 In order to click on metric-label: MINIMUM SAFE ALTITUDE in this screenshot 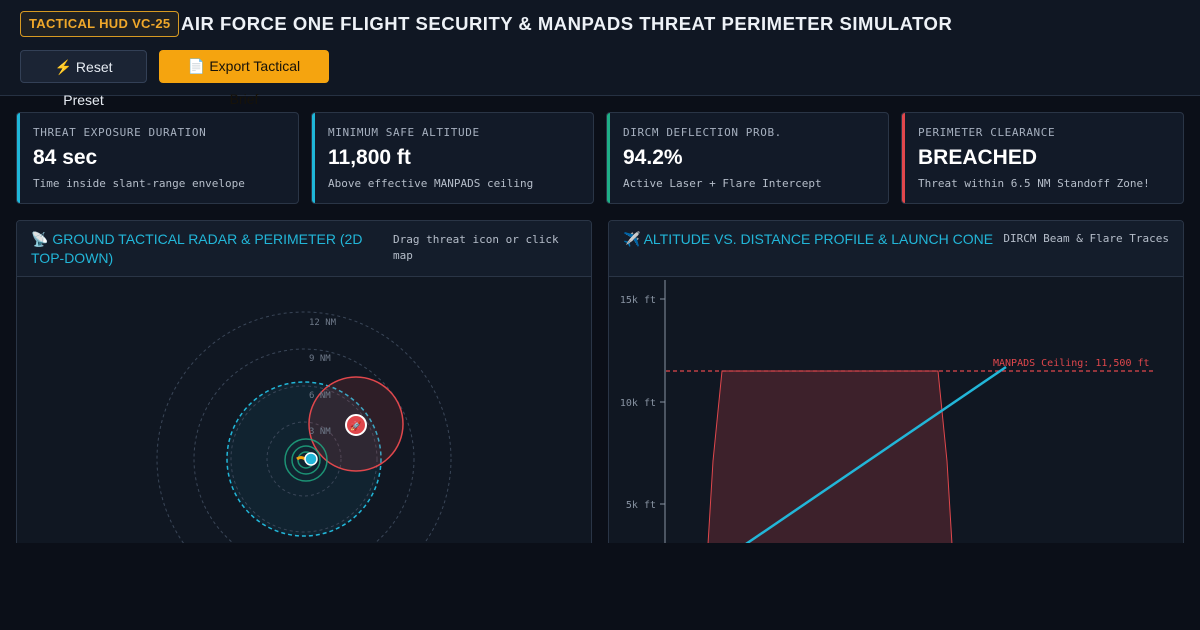, I will do `click(404, 132)`.